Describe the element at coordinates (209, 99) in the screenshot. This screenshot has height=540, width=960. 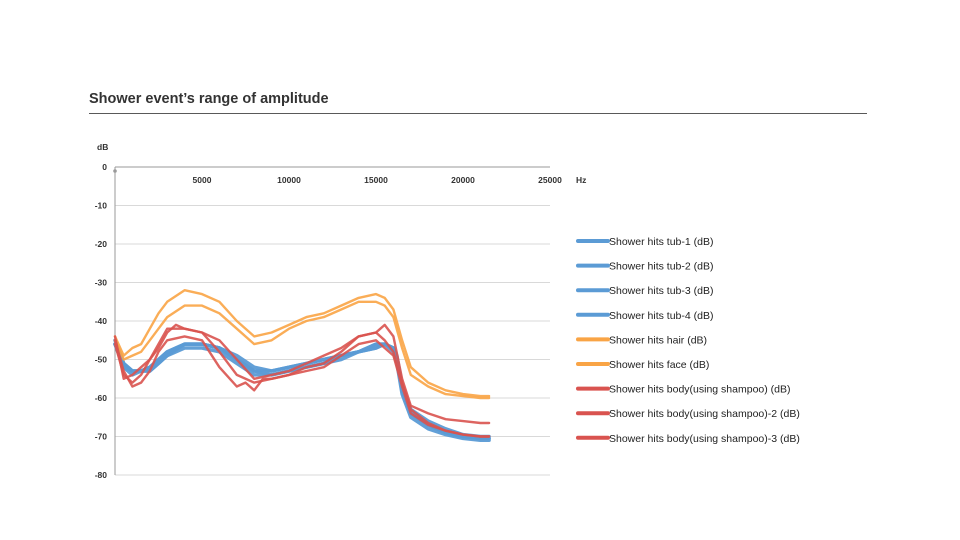
I see `slide-title: Shower event’s range of amplitude` at that location.